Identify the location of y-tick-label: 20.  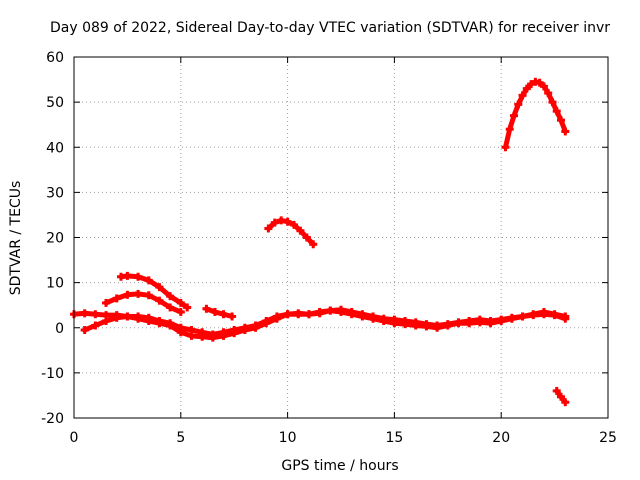
(55, 239).